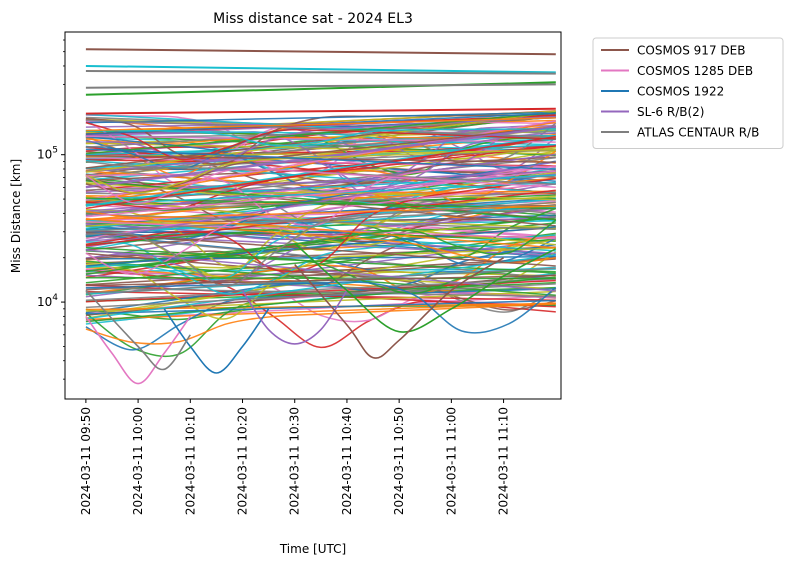 The image size is (793, 565). What do you see at coordinates (243, 461) in the screenshot?
I see `x-tick-label: 2024-03-11 10:20` at bounding box center [243, 461].